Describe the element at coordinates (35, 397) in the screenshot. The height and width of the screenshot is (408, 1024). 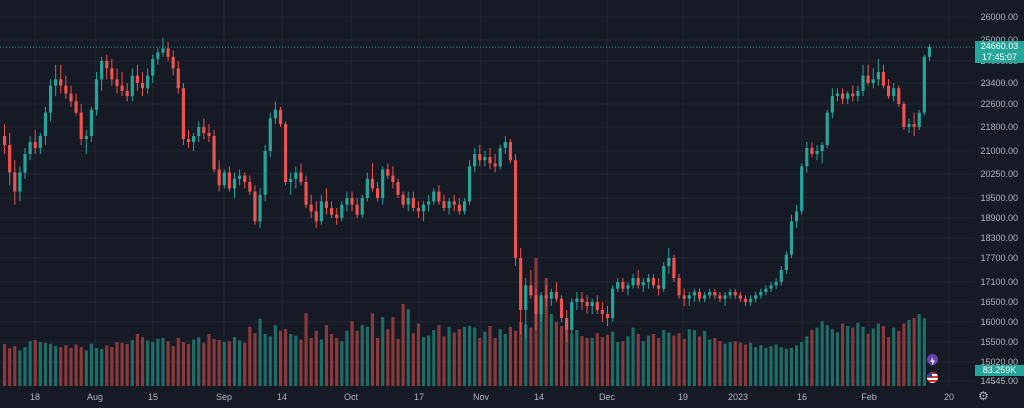
I see `time-tick-label: 18` at that location.